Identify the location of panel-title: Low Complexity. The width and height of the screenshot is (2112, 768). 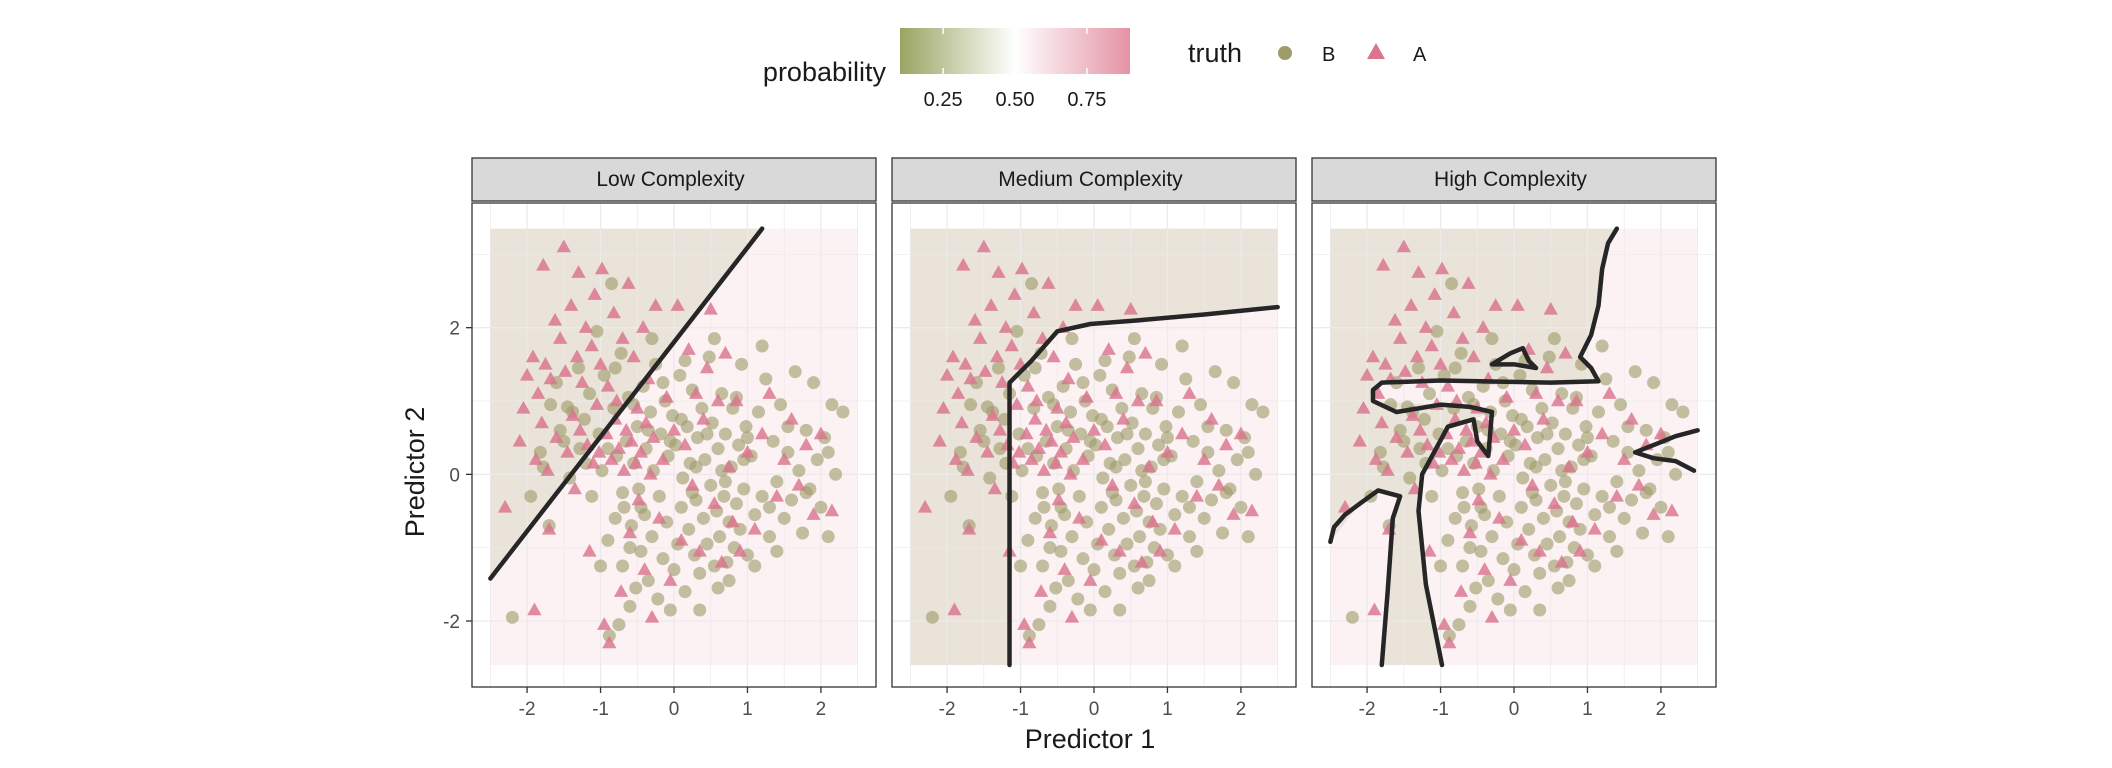
(670, 179).